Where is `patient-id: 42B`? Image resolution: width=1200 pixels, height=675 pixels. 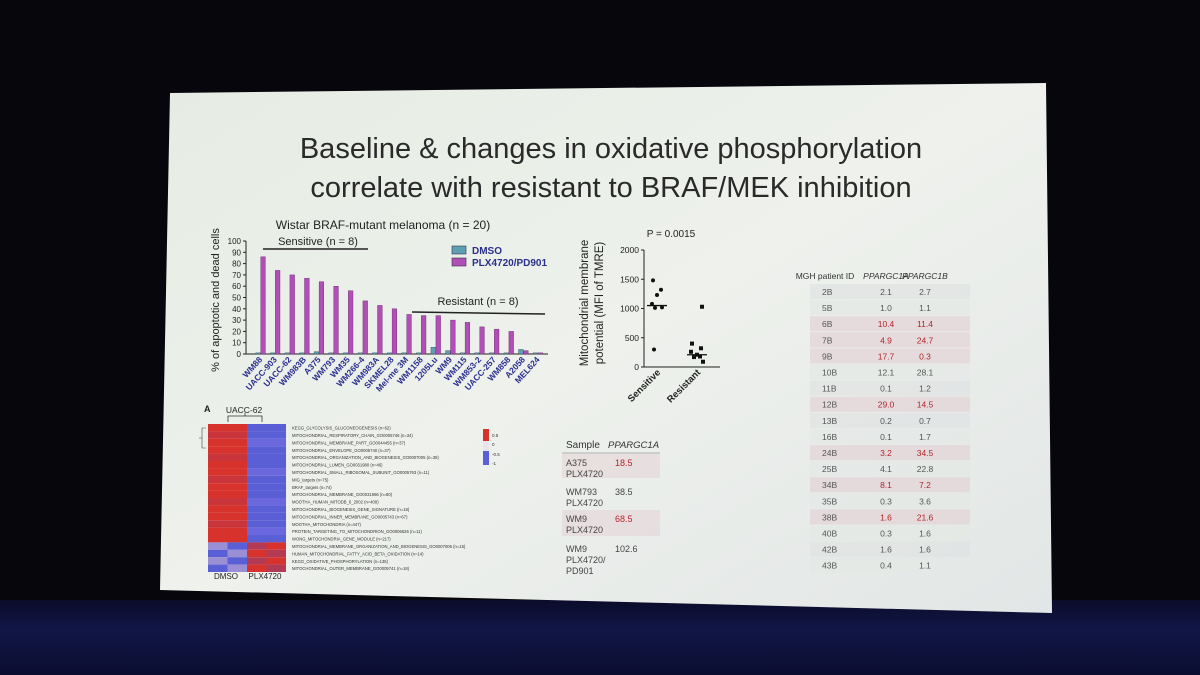
patient-id: 42B is located at coordinates (829, 550).